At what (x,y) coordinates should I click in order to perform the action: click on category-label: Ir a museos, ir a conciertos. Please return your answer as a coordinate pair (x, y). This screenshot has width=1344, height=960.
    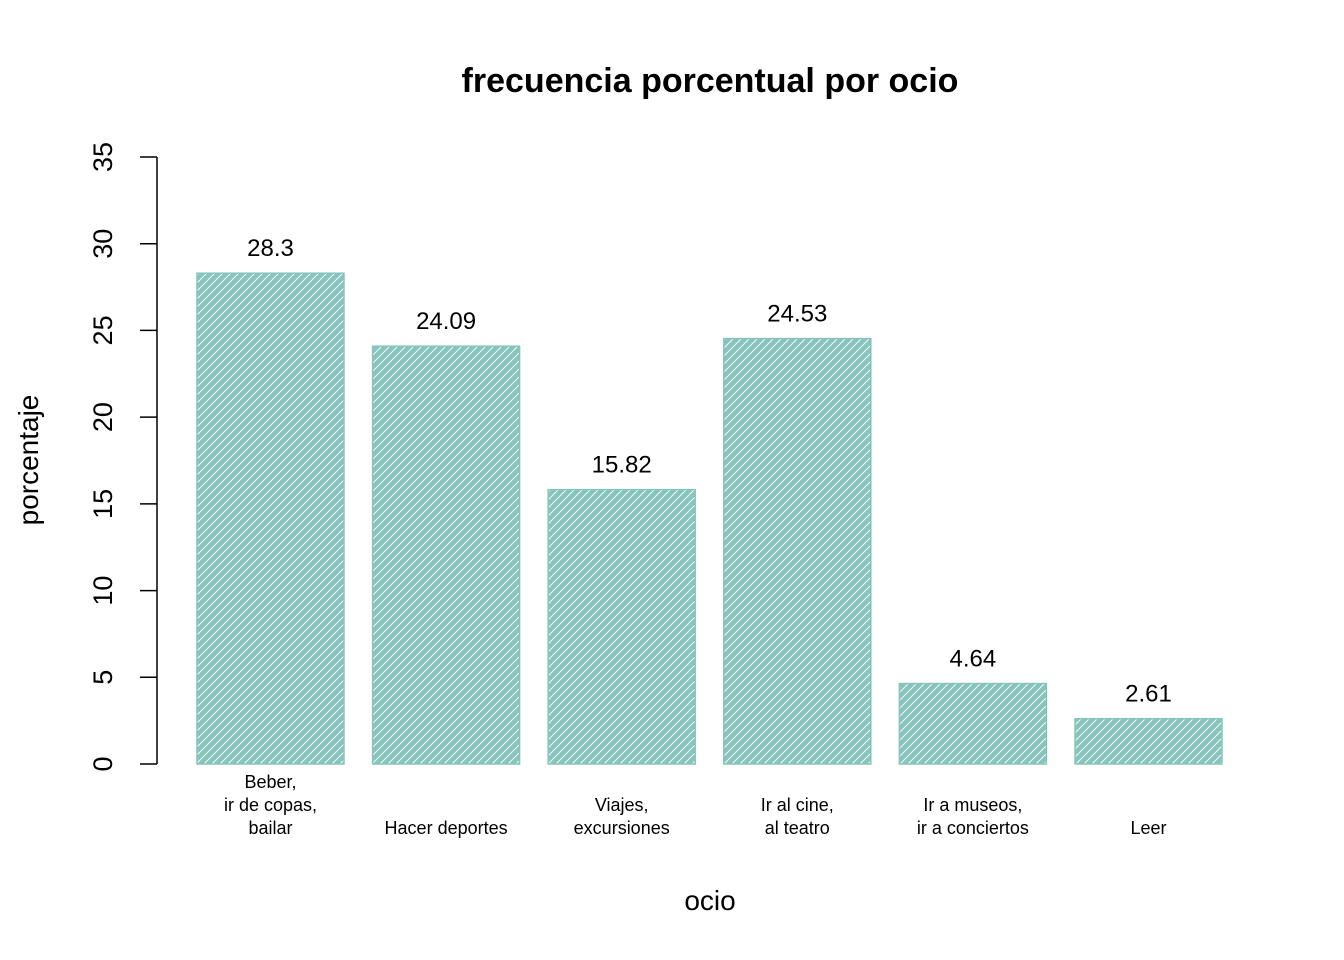
    Looking at the image, I should click on (973, 816).